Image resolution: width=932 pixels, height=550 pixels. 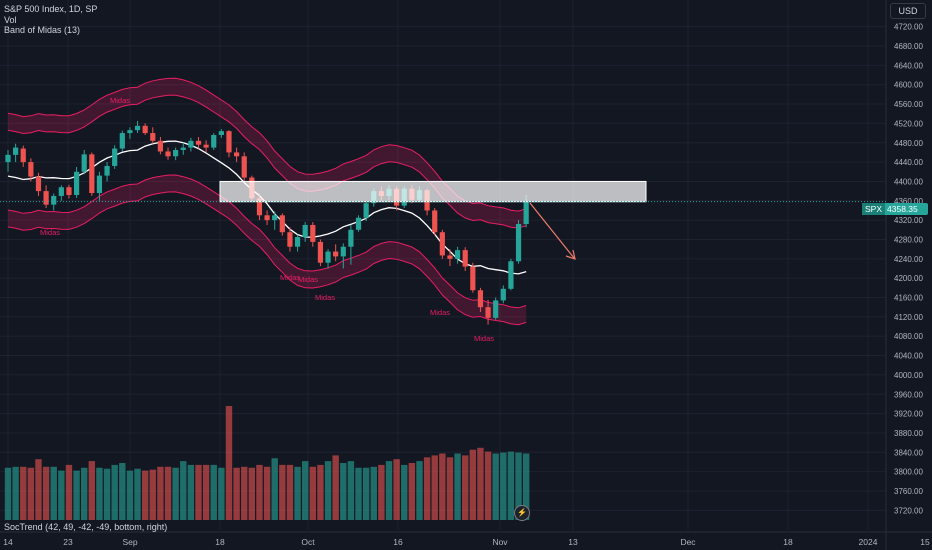 I want to click on y-tick-label: 4200.00, so click(x=908, y=278).